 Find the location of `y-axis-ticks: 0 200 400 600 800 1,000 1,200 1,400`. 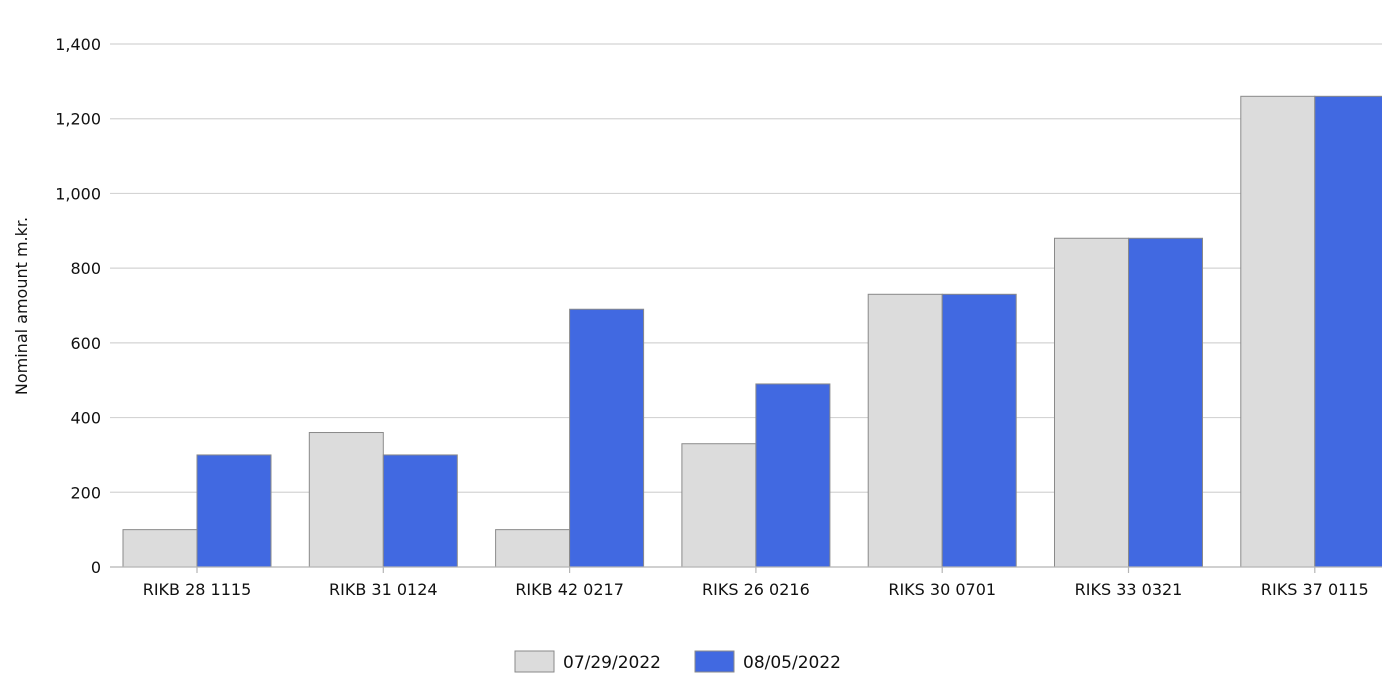

y-axis-ticks: 0 200 400 600 800 1,000 1,200 1,400 is located at coordinates (78, 306).